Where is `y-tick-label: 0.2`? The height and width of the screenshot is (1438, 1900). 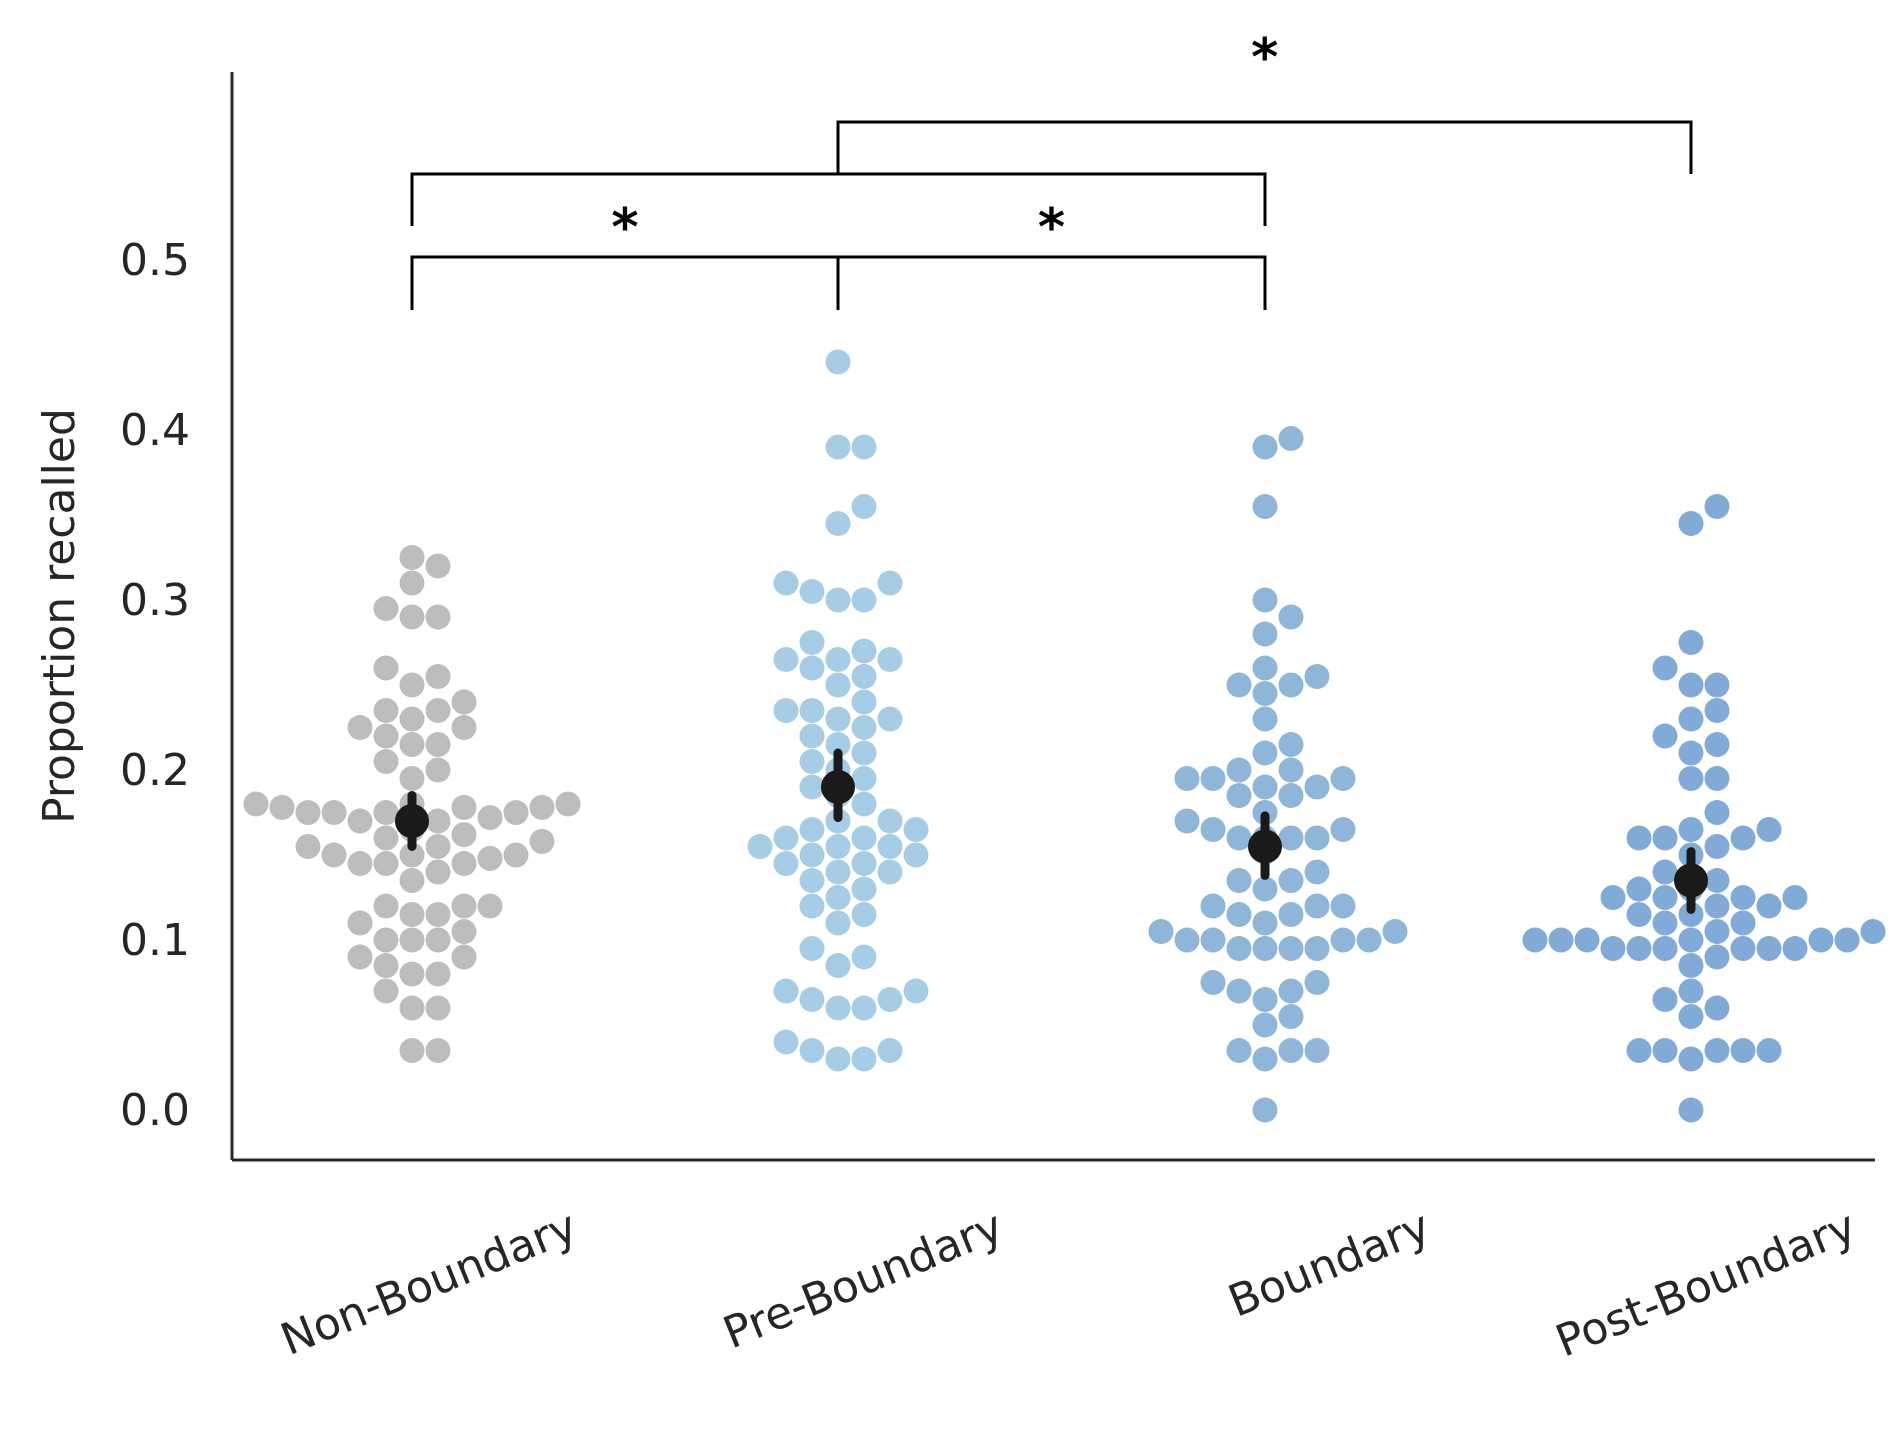 y-tick-label: 0.2 is located at coordinates (155, 770).